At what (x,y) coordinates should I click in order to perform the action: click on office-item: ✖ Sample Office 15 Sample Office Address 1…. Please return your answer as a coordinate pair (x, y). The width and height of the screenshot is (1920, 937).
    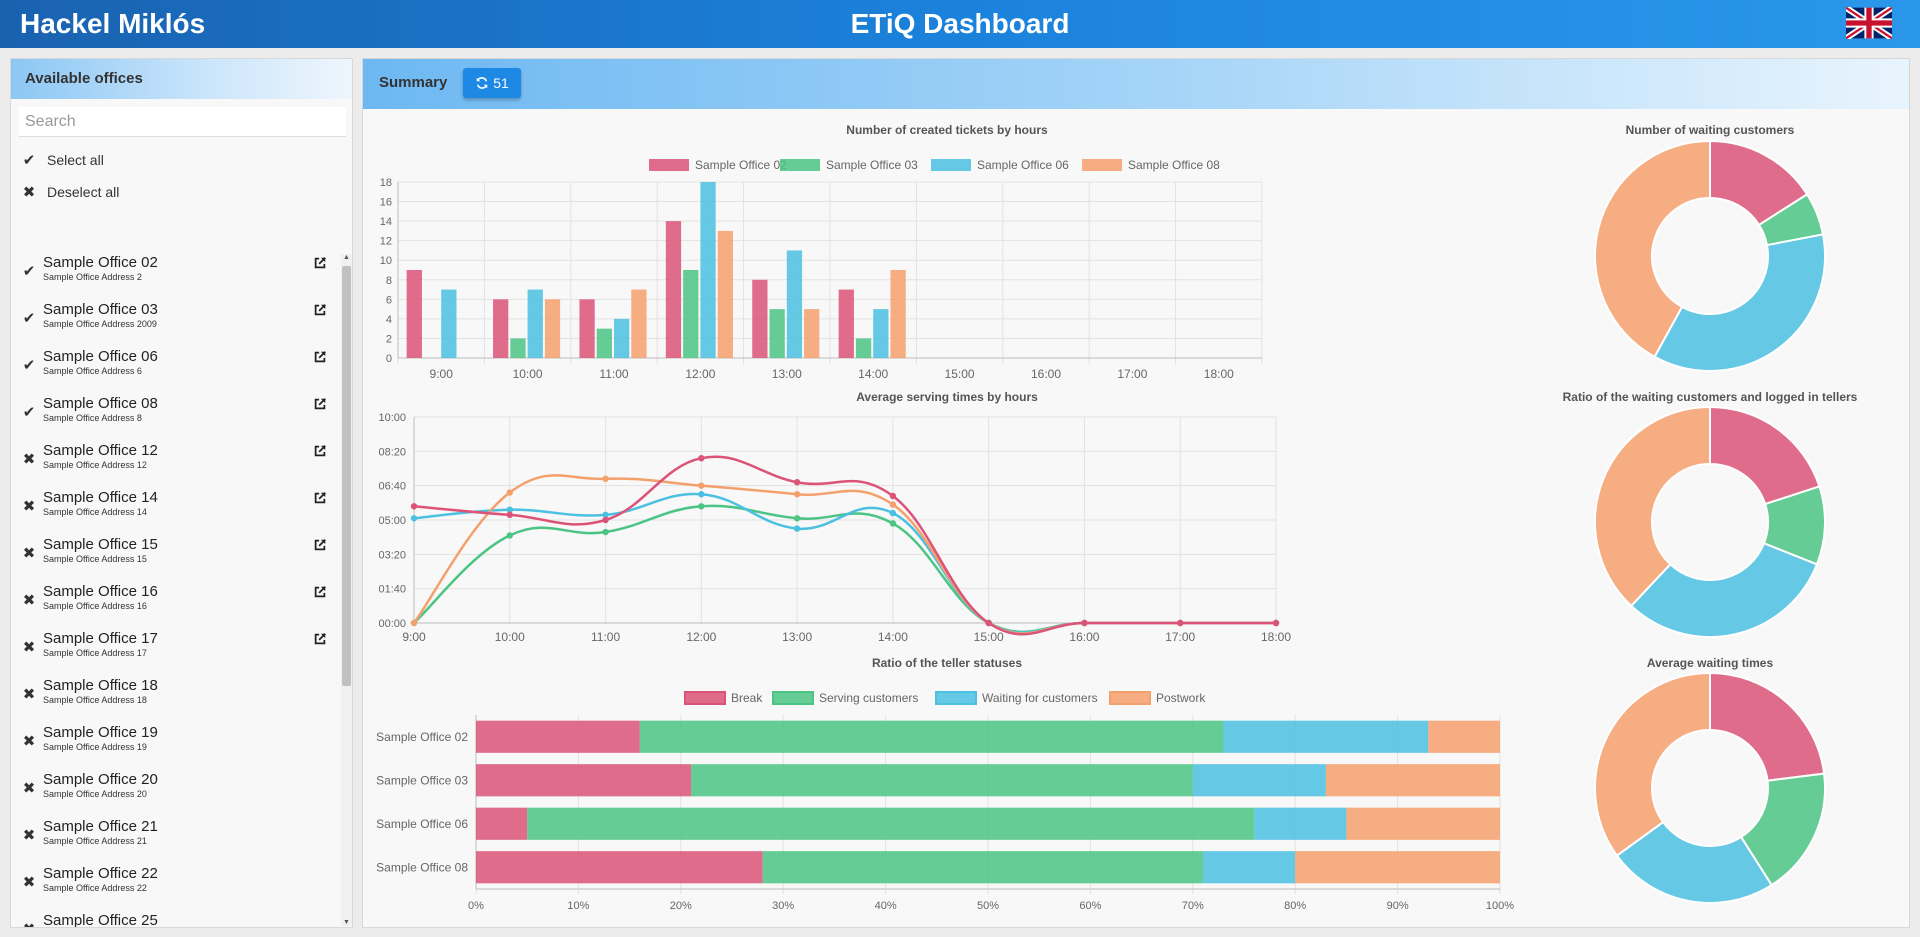
    Looking at the image, I should click on (175, 559).